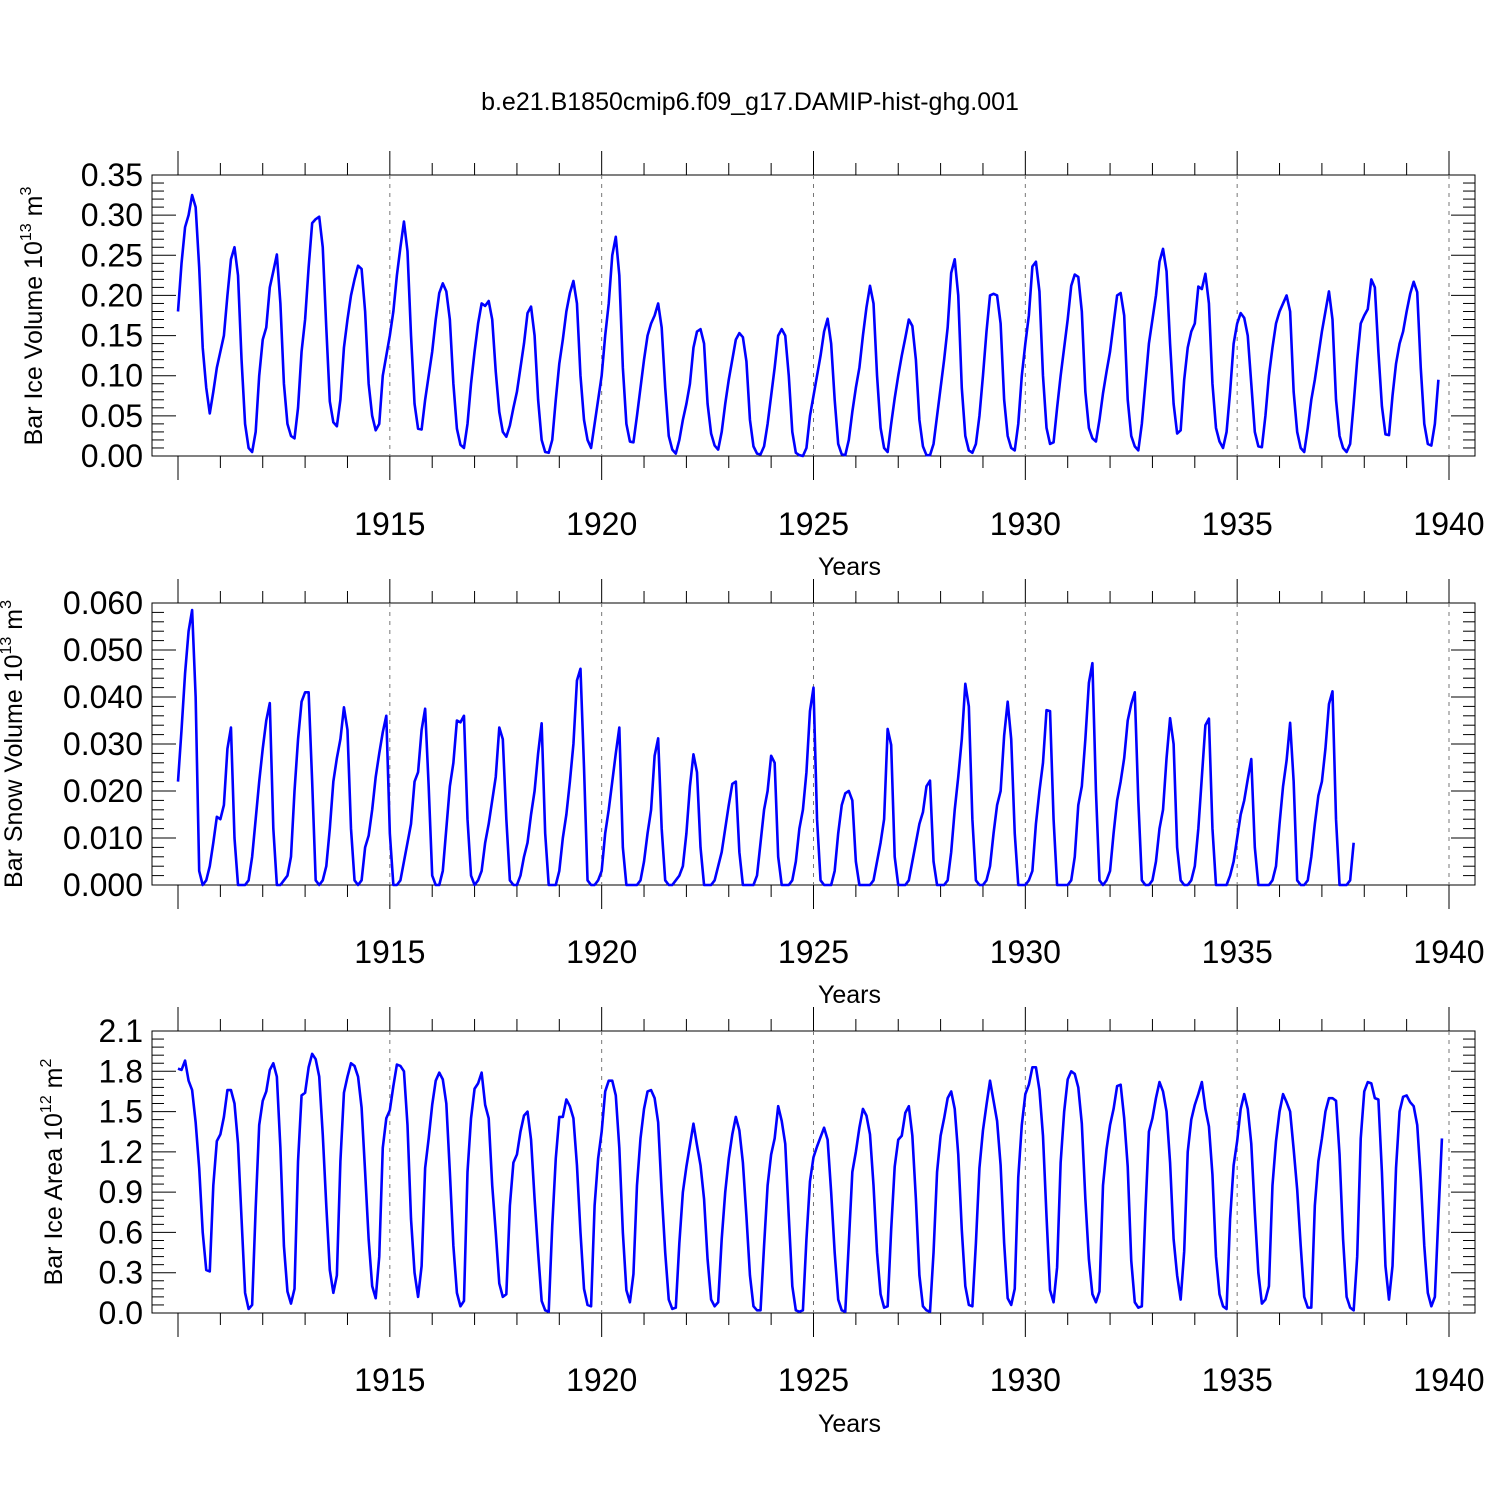 The height and width of the screenshot is (1500, 1500). I want to click on y-tick-label: 0.030, so click(103, 744).